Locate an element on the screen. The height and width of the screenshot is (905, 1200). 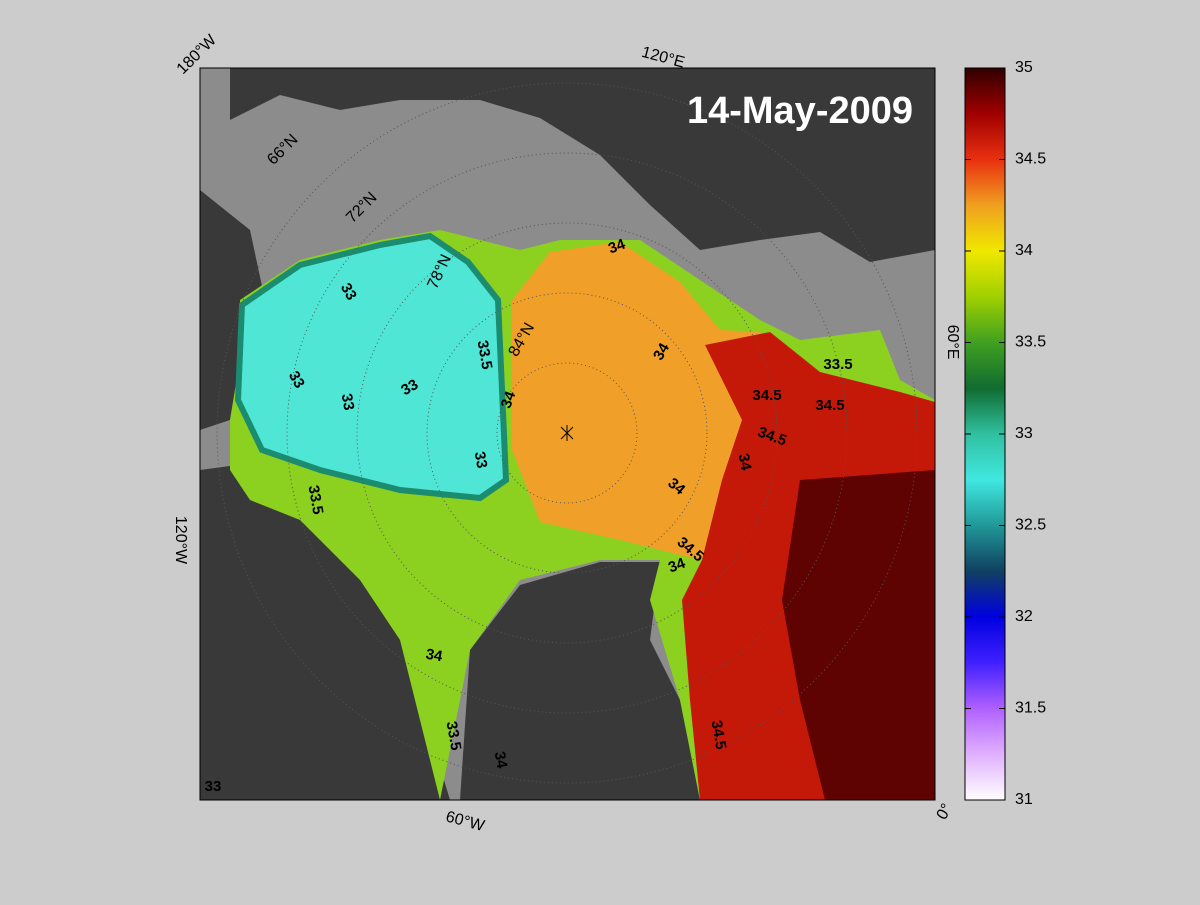
colorbar-tick-label: 32.5 is located at coordinates (1030, 525).